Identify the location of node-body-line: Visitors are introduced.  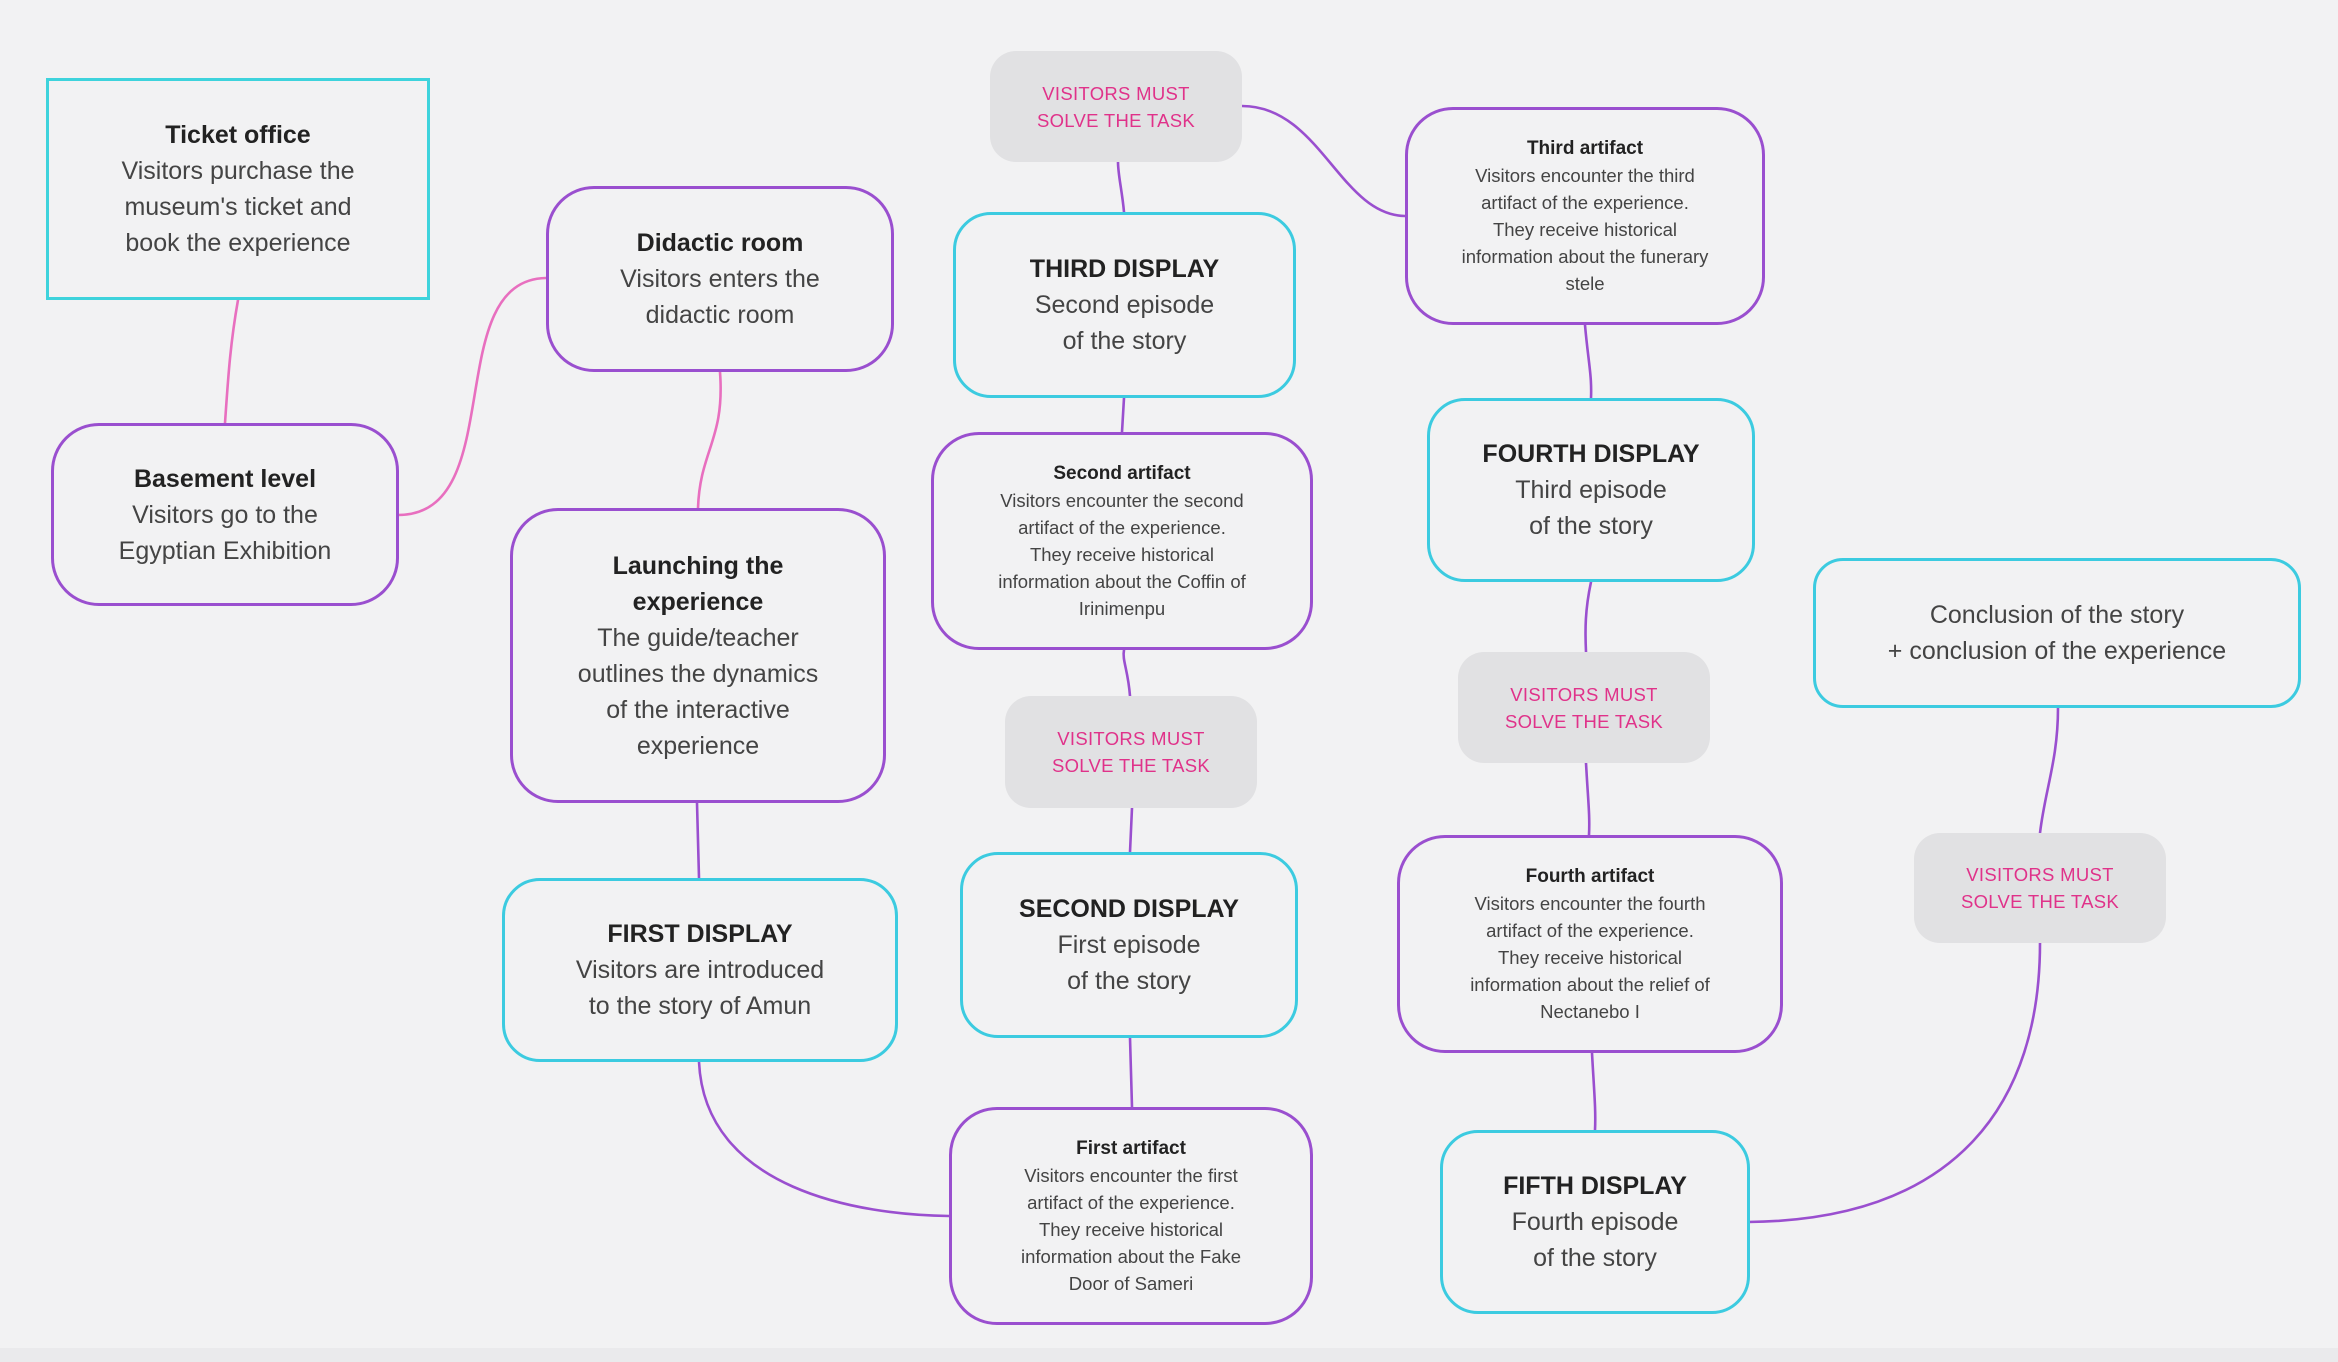
(700, 970).